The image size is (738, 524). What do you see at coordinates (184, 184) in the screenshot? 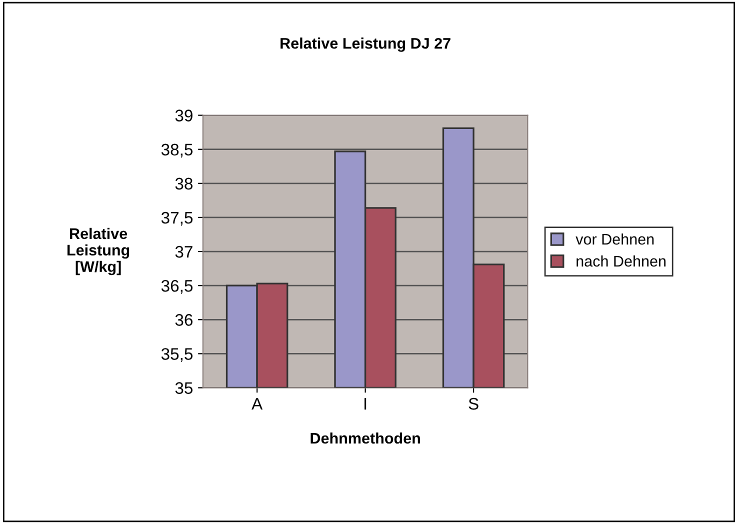
I see `y-tick-label: 38` at bounding box center [184, 184].